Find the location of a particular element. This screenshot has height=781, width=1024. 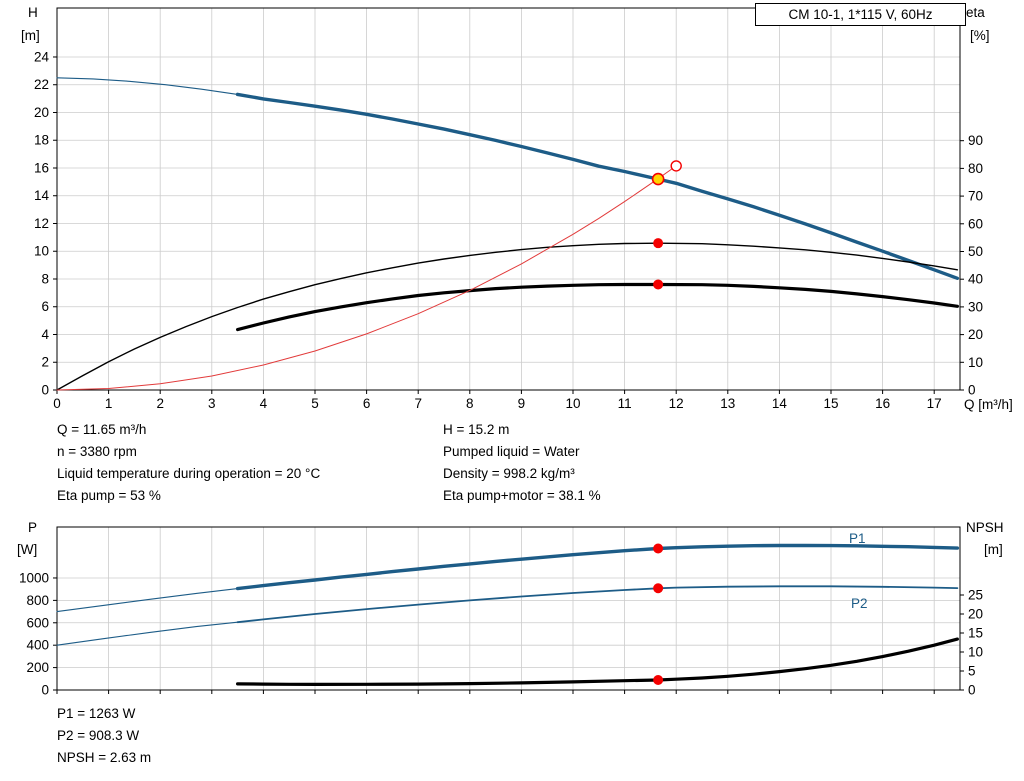

npsh-point is located at coordinates (658, 680).